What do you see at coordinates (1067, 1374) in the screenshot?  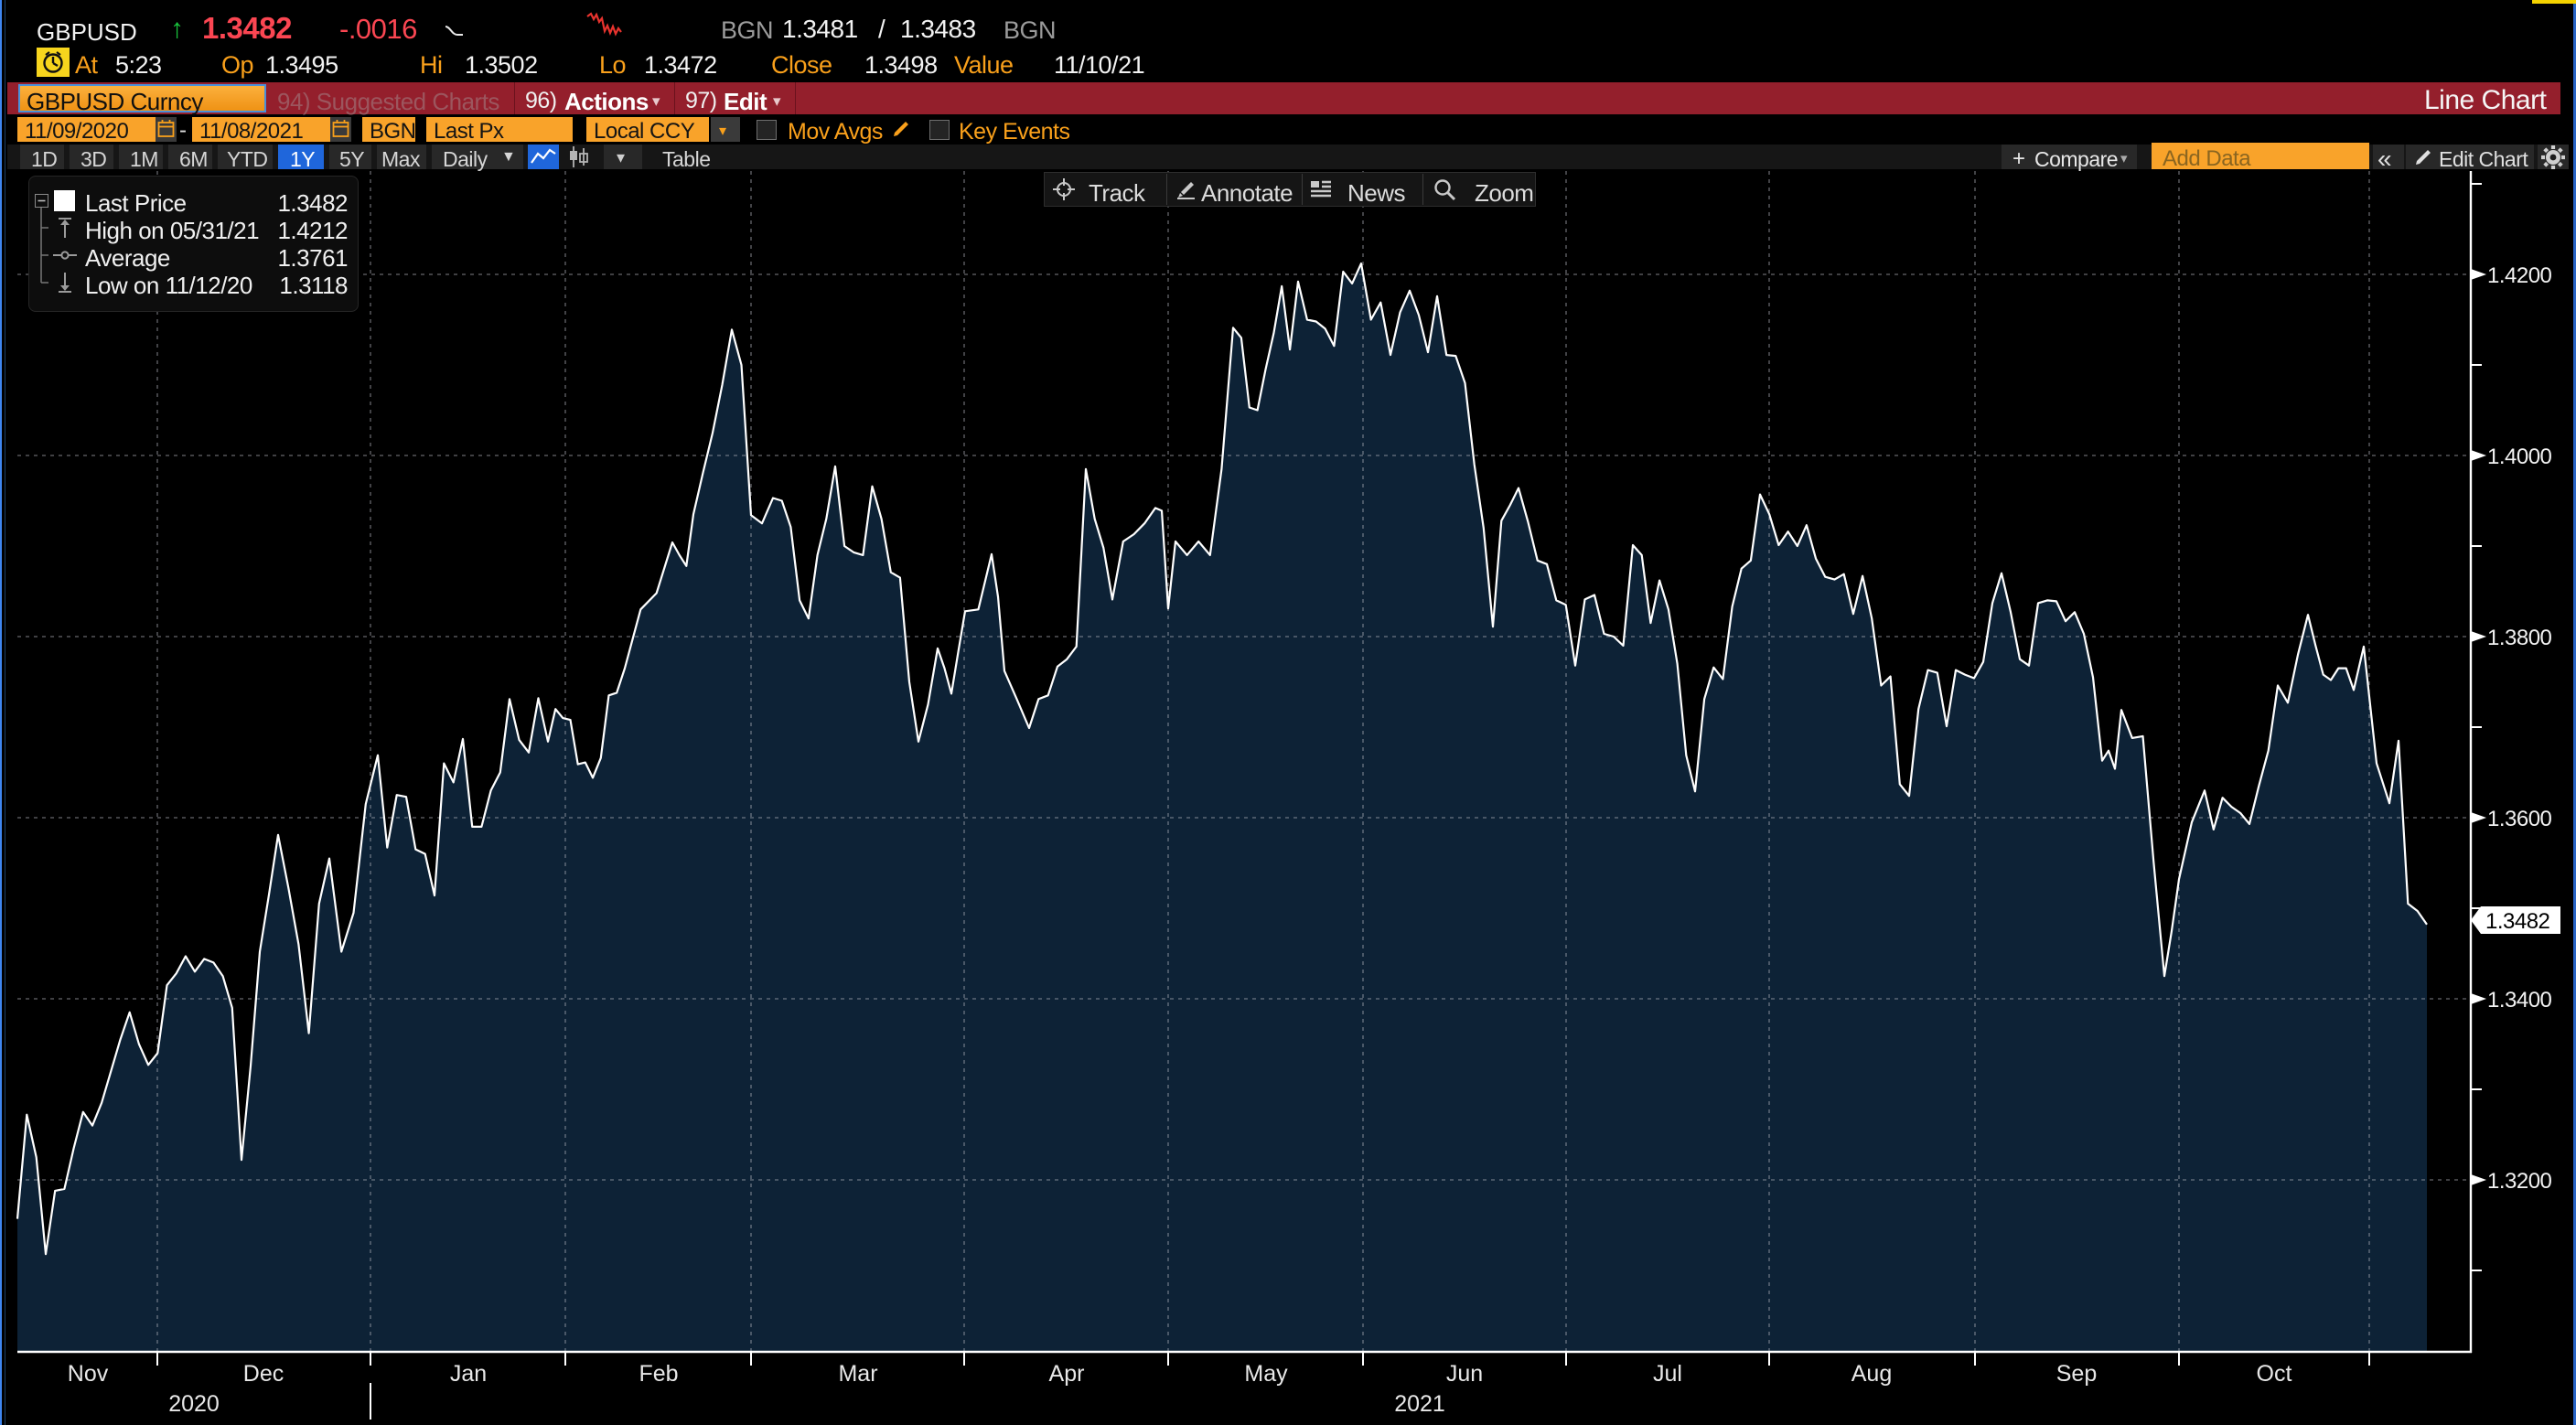 I see `svg-text: Apr` at bounding box center [1067, 1374].